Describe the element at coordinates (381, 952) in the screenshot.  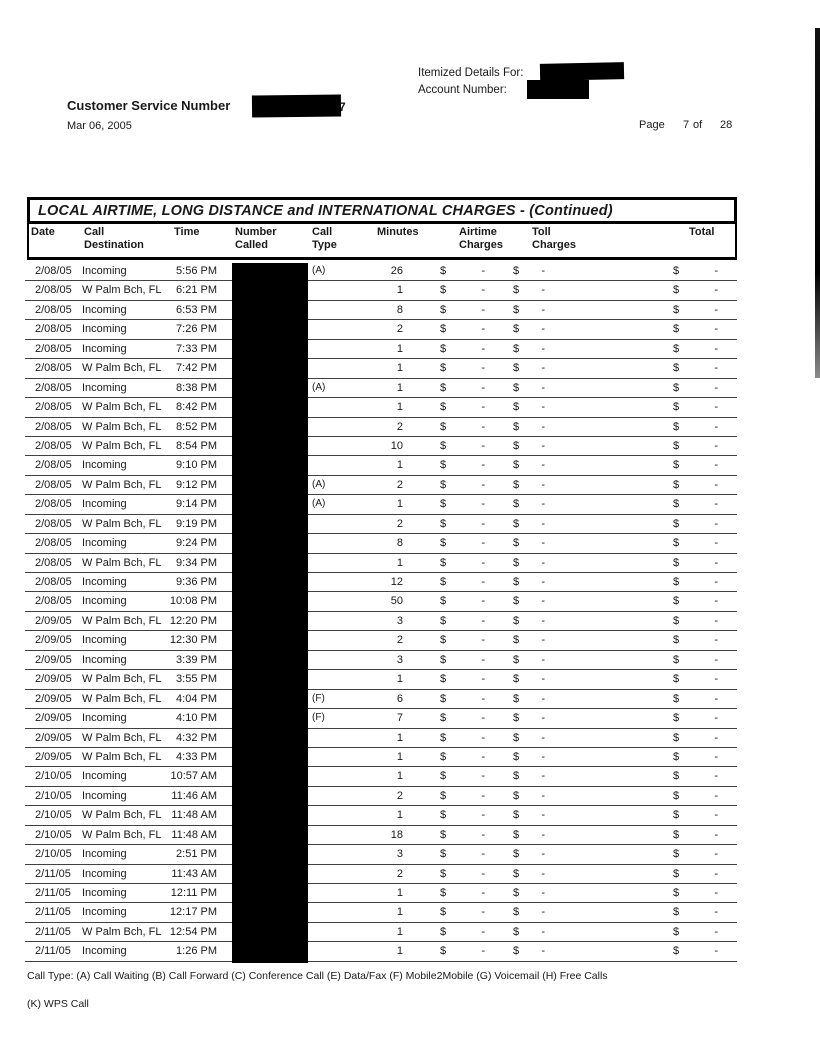
I see `table-row: 2/11/05 Incoming 1:26 PM 1 $ - $ - $ -` at that location.